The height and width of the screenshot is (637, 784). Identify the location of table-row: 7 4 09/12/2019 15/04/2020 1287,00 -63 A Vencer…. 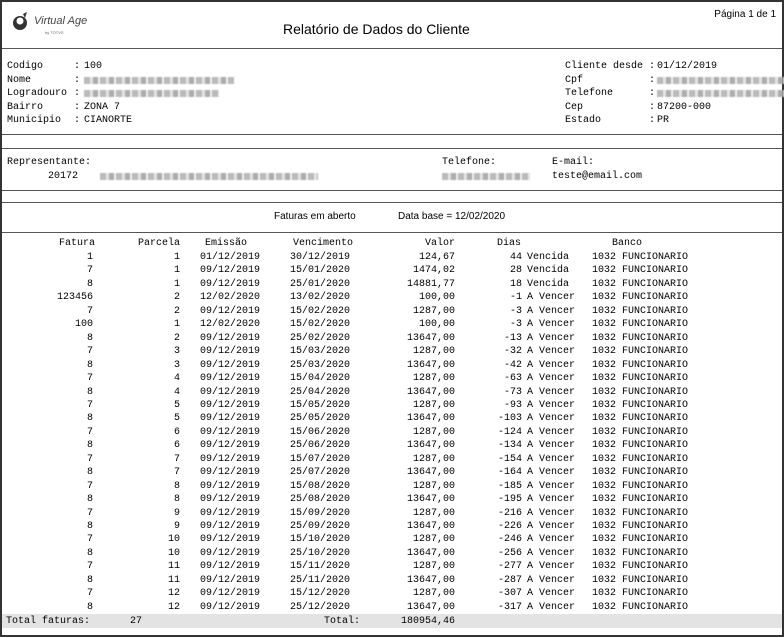
(392, 379).